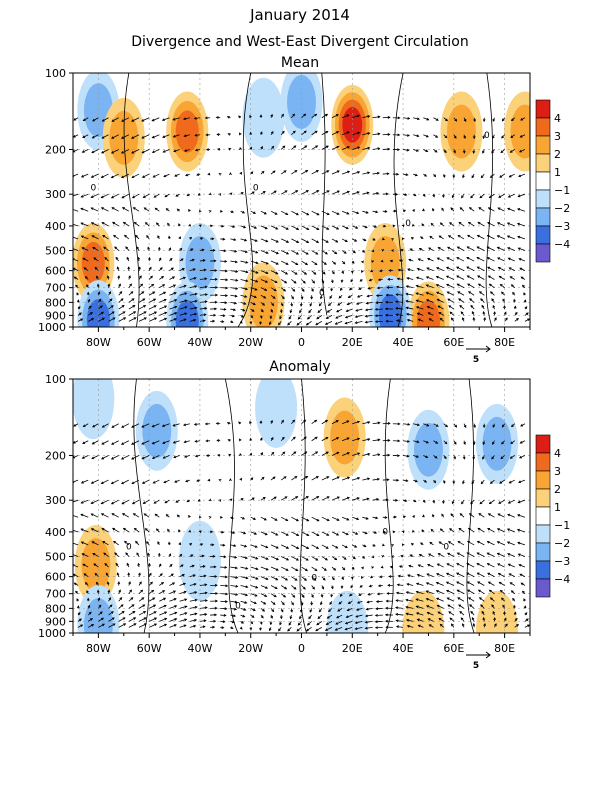 This screenshot has width=600, height=800. I want to click on y-tick-label: 800, so click(55, 302).